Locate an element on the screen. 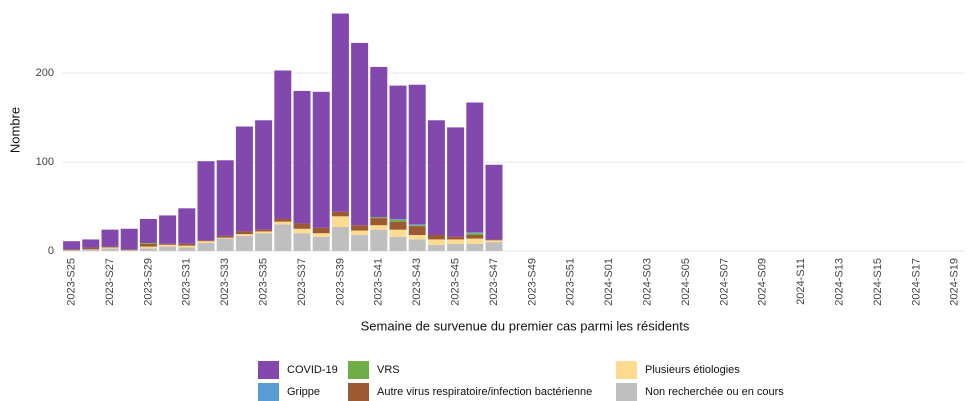 This screenshot has width=974, height=401. x-tick-label: 2024-S03 is located at coordinates (648, 282).